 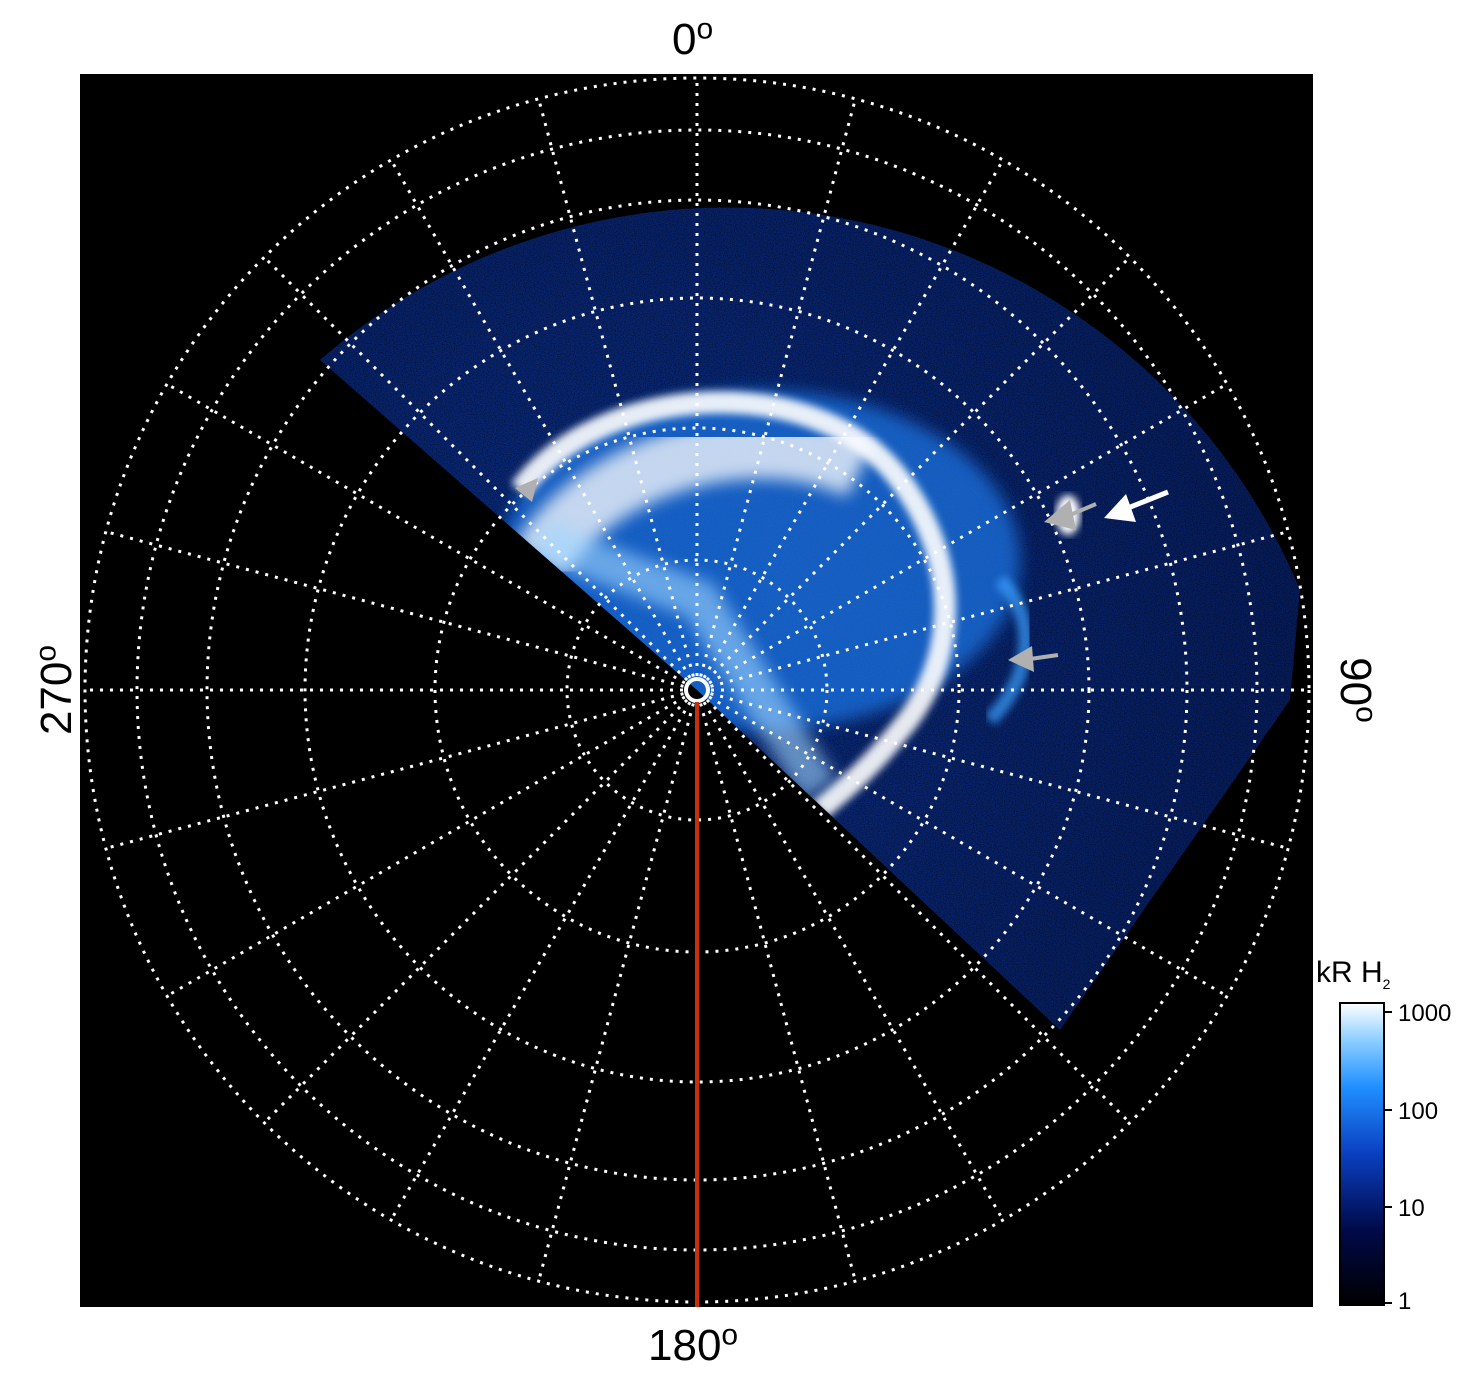 What do you see at coordinates (55, 690) in the screenshot?
I see `azimuth-label-left: 270o` at bounding box center [55, 690].